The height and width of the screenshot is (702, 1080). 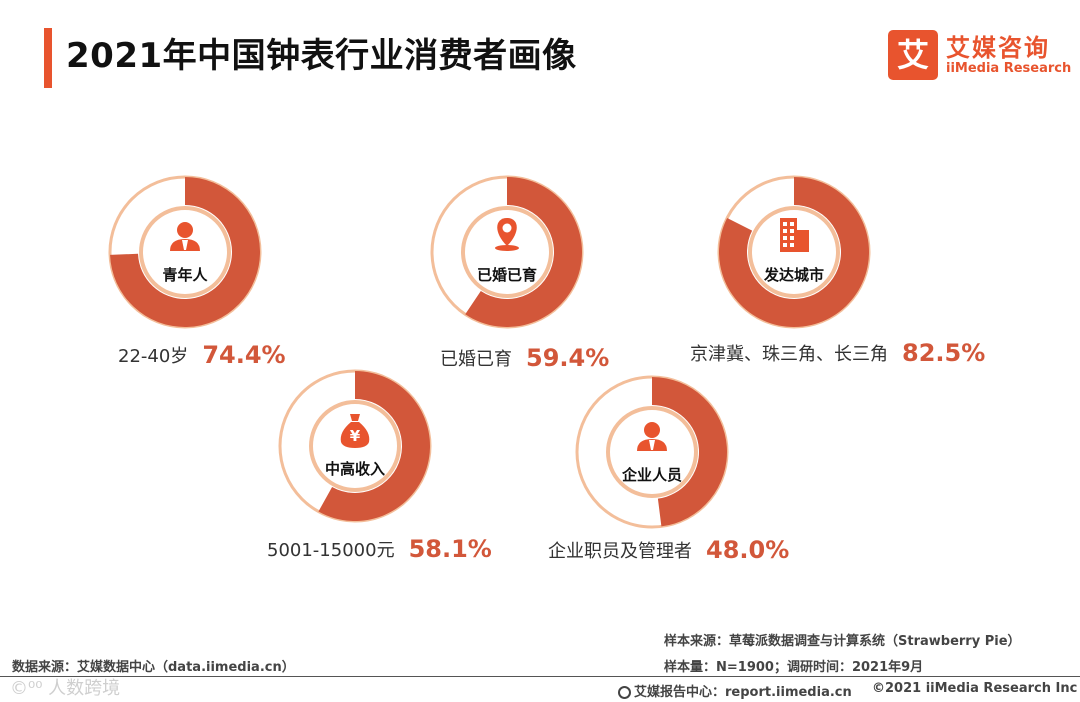 I want to click on logo-name-en: iiMedia Research, so click(x=1009, y=68).